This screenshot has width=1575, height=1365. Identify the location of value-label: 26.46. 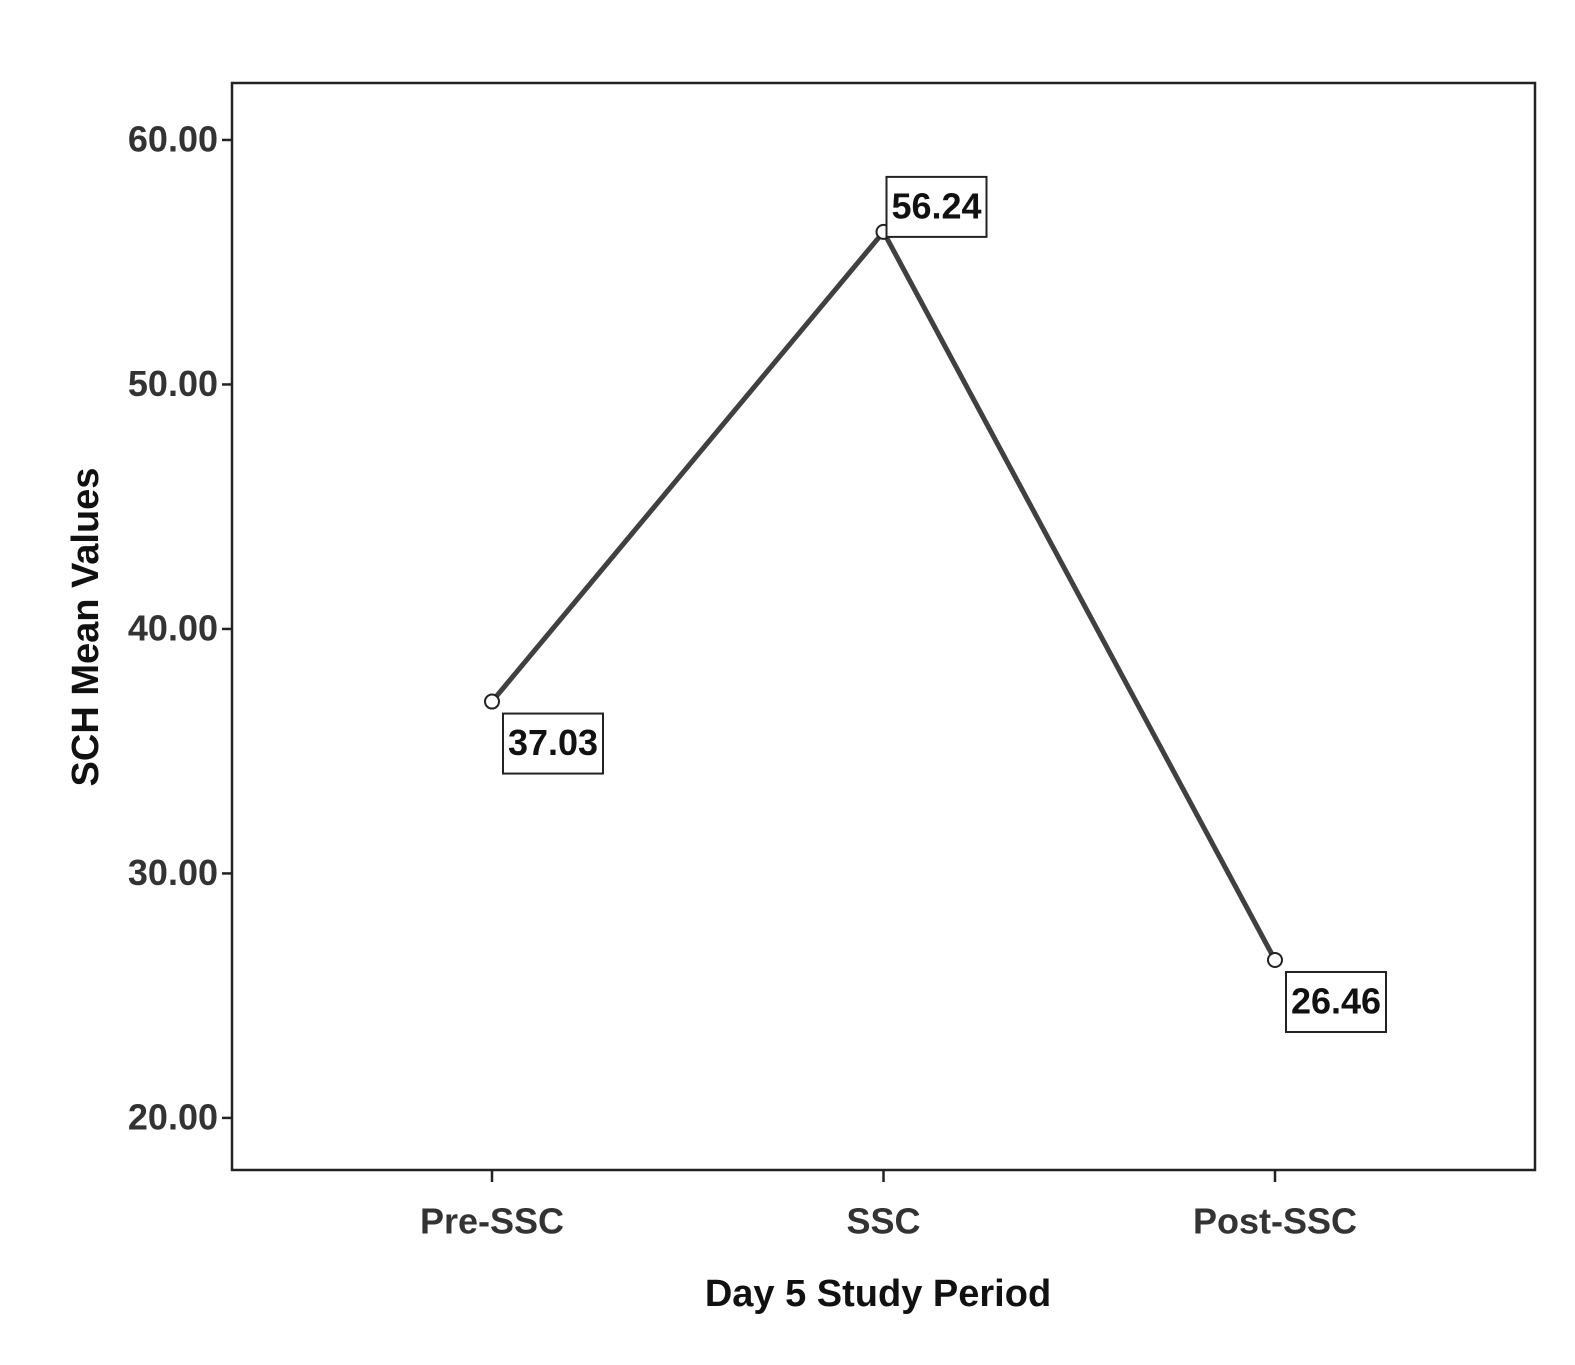
(1336, 1000).